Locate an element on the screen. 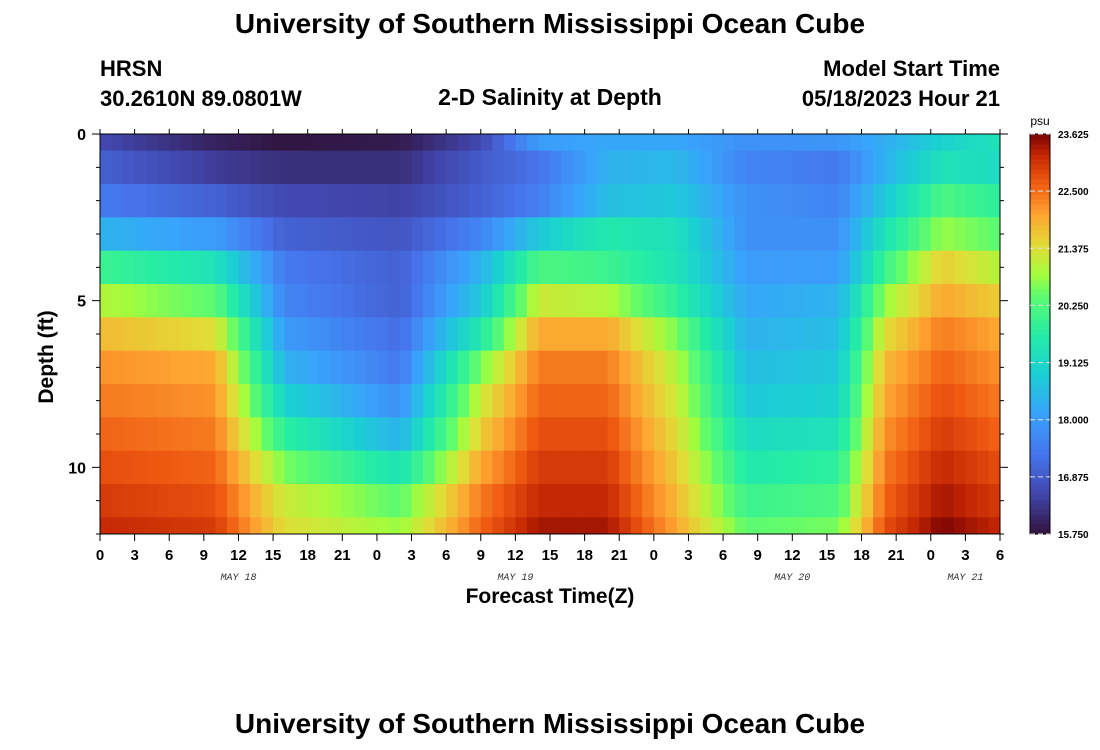  x-tick-label: 3 is located at coordinates (134, 555).